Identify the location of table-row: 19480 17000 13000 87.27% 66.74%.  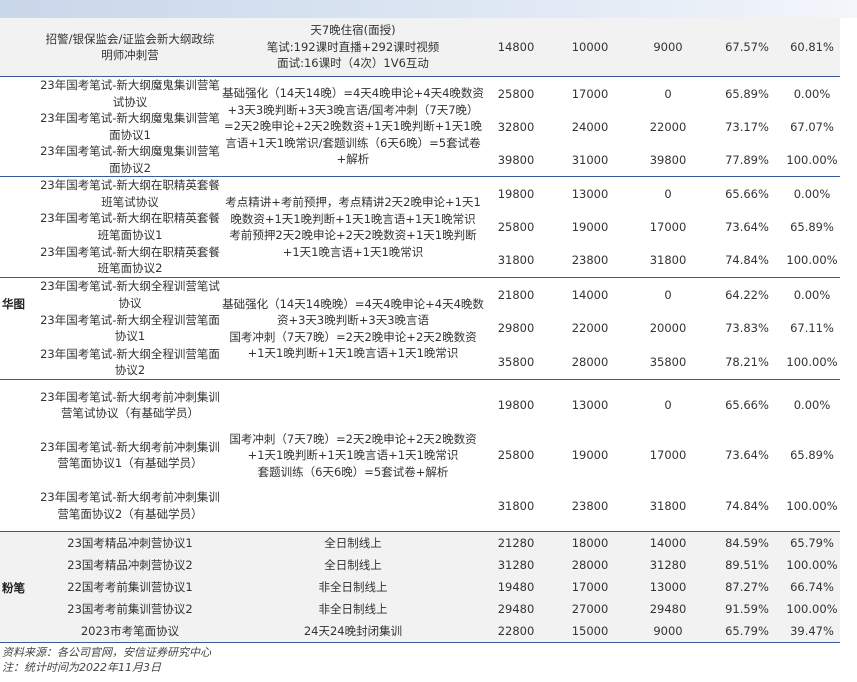
(660, 587).